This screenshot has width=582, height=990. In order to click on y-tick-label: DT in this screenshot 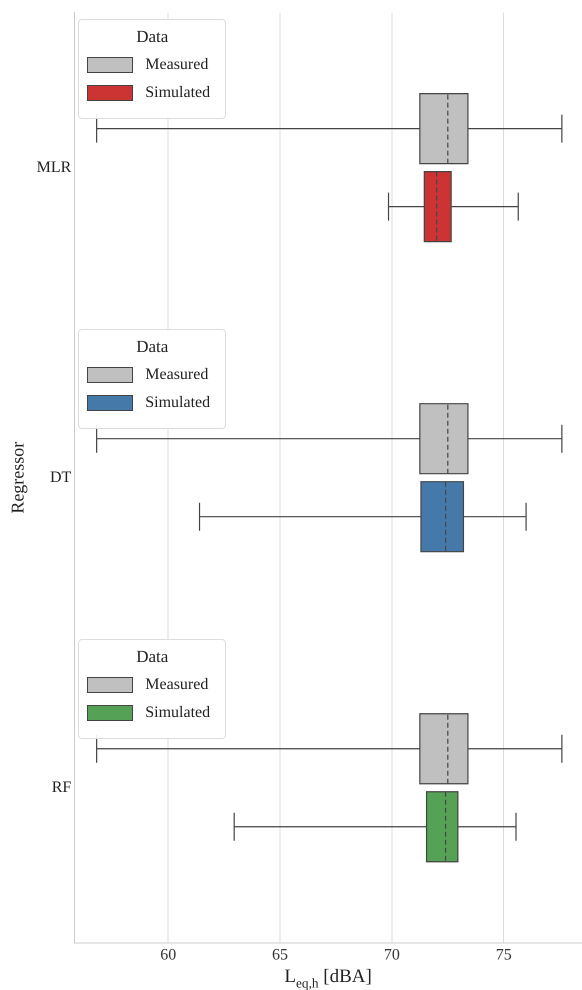, I will do `click(61, 477)`.